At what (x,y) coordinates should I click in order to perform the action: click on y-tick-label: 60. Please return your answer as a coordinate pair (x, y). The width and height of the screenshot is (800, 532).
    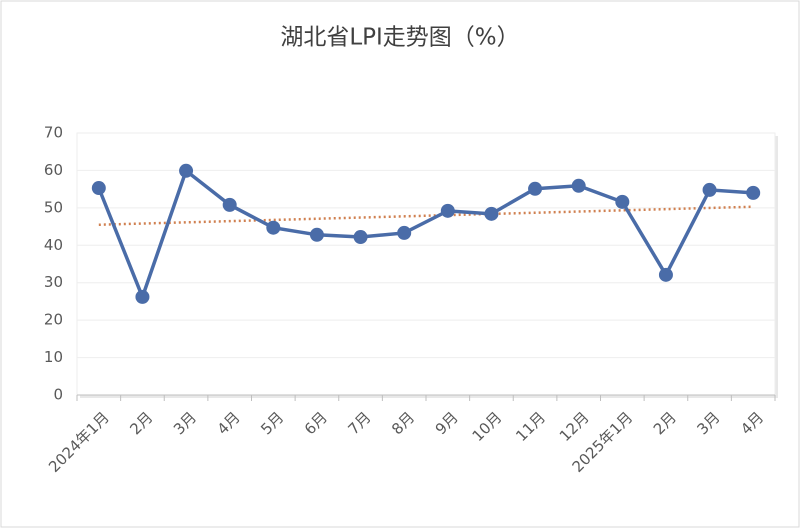
    Looking at the image, I should click on (53, 170).